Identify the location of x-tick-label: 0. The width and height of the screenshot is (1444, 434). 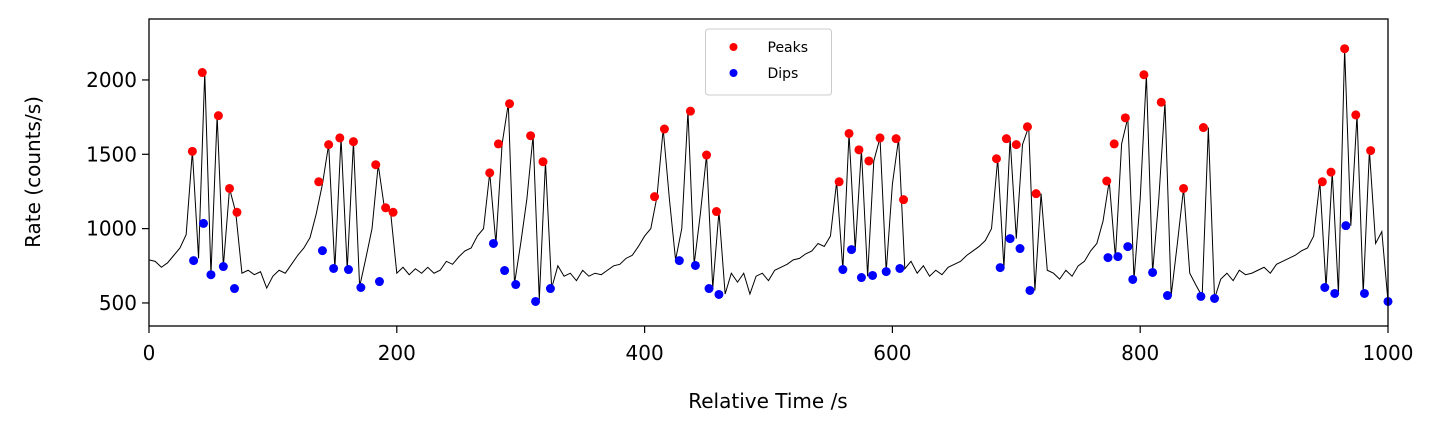
(149, 353).